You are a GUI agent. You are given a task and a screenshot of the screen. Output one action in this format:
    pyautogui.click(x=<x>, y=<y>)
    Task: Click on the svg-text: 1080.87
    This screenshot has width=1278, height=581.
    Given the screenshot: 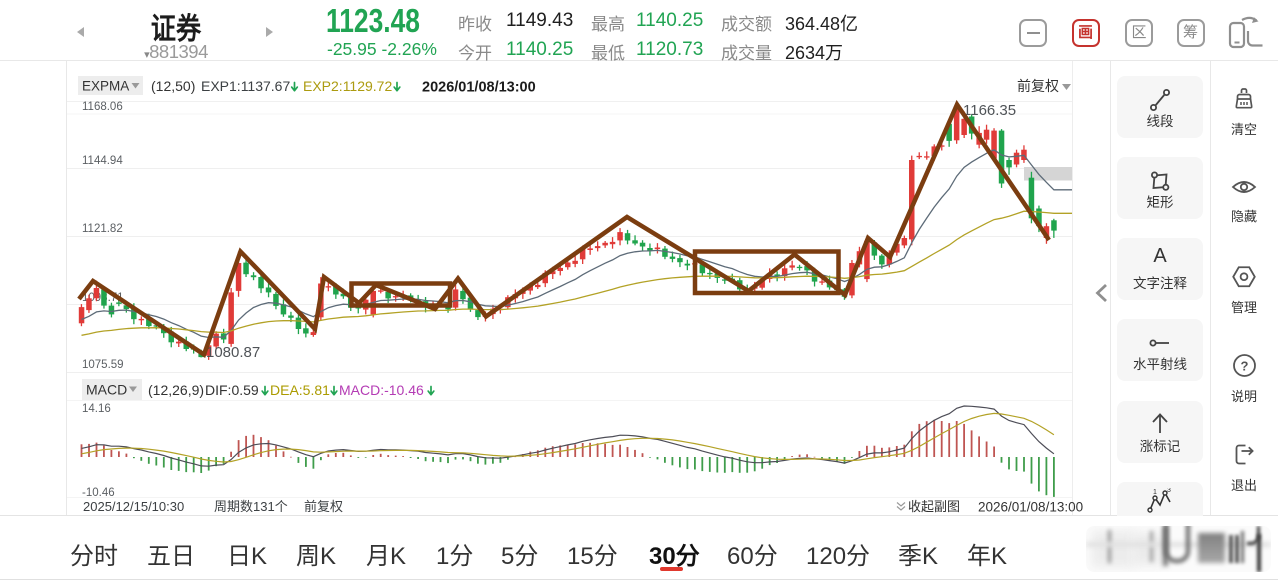 What is the action you would take?
    pyautogui.click(x=233, y=352)
    